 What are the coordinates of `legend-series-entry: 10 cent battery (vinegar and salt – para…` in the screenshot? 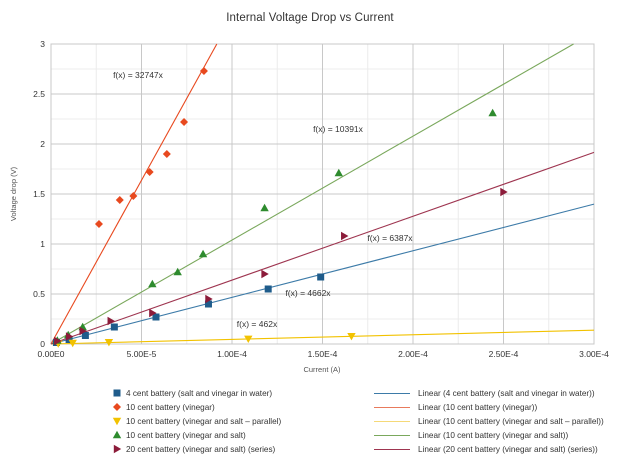 It's located at (241, 421).